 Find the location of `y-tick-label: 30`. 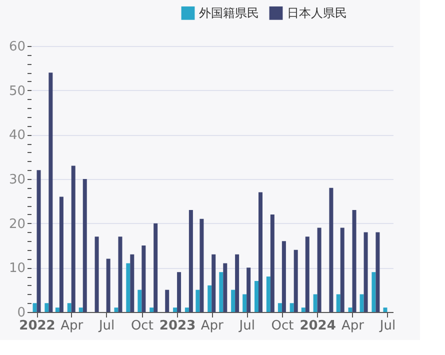

y-tick-label: 30 is located at coordinates (17, 180).